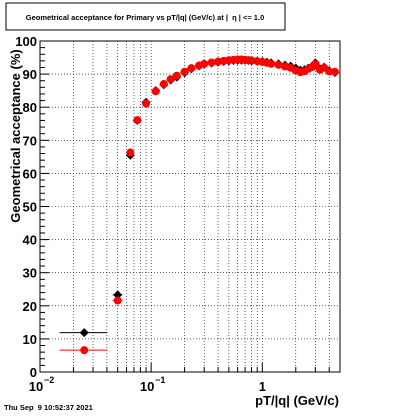 This screenshot has height=419, width=400. I want to click on y-tick-label: 30, so click(30, 273).